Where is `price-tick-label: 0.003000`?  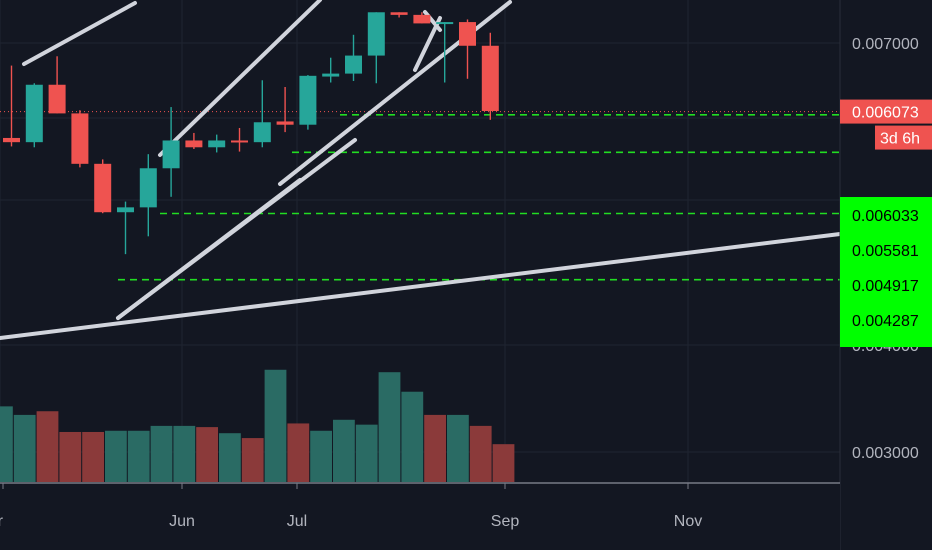 price-tick-label: 0.003000 is located at coordinates (885, 453).